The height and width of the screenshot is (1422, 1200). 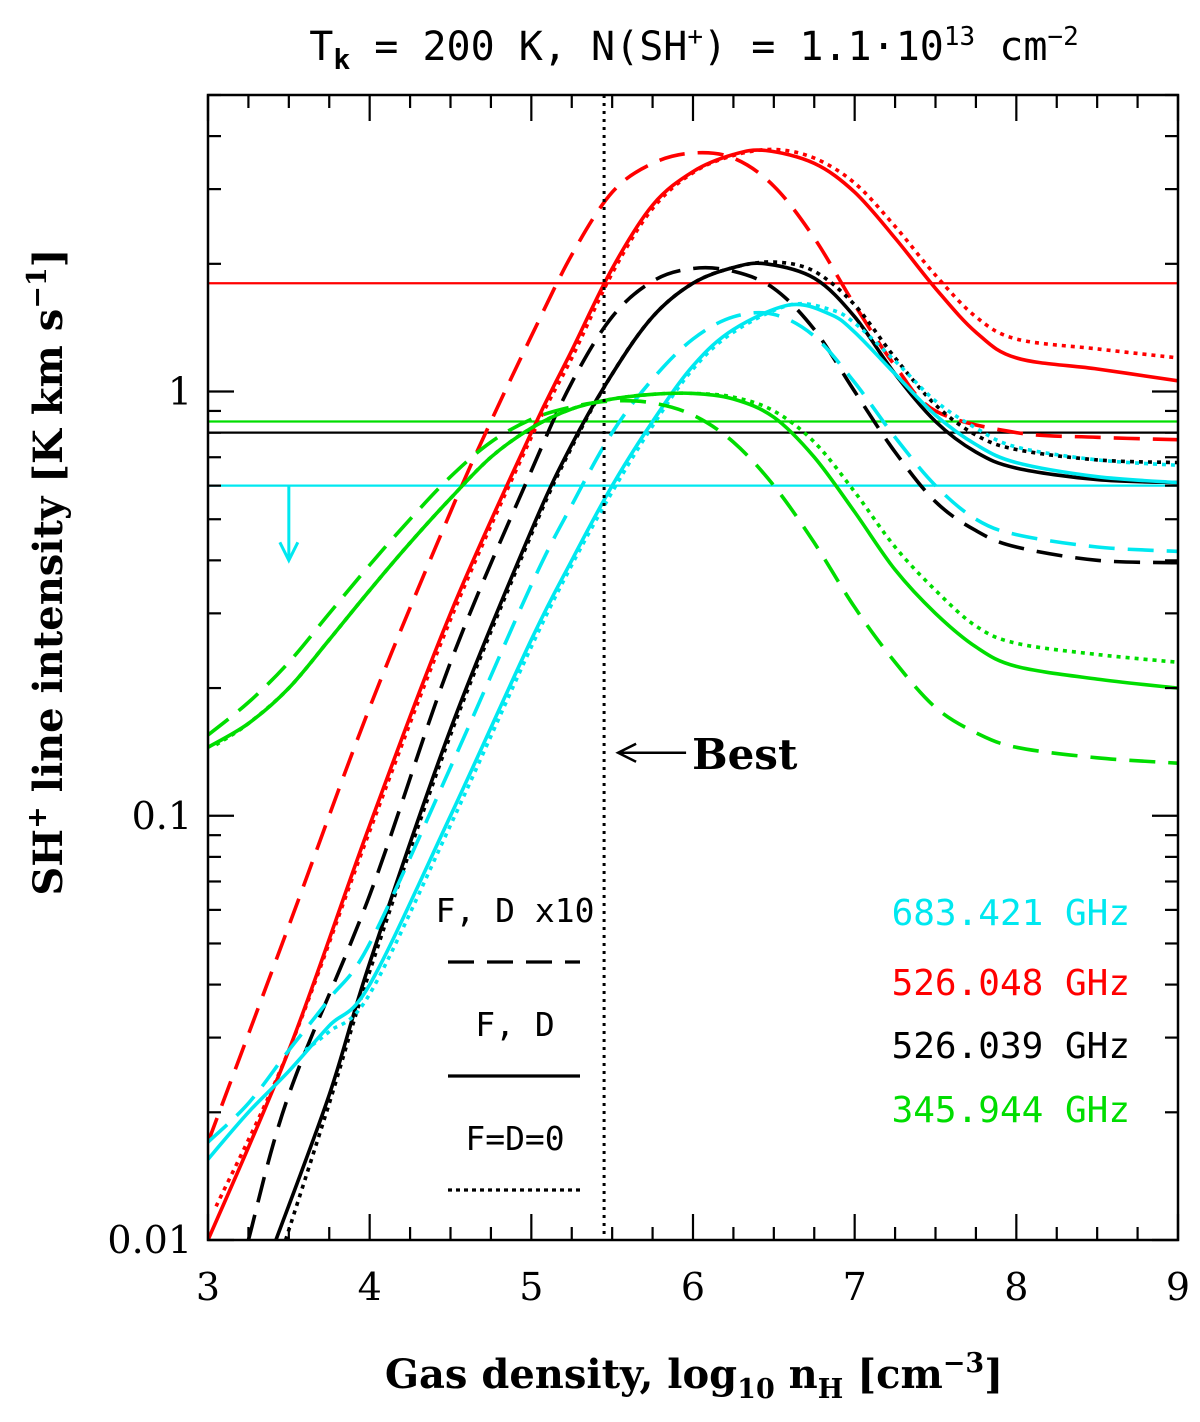 What do you see at coordinates (1011, 1046) in the screenshot?
I see `color-legend-entry: 526.039 GHz` at bounding box center [1011, 1046].